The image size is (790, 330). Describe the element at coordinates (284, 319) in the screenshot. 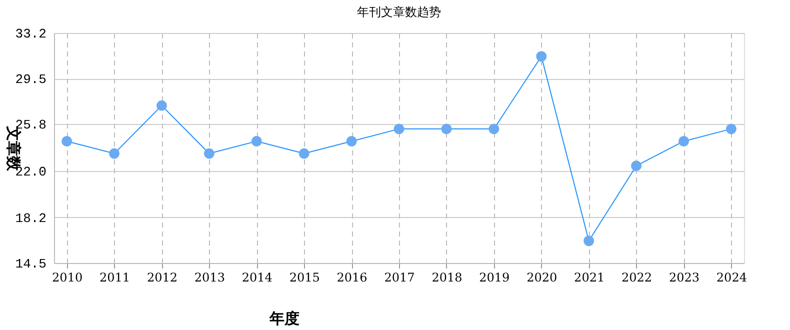

I see `x-axis-title: 年度` at that location.